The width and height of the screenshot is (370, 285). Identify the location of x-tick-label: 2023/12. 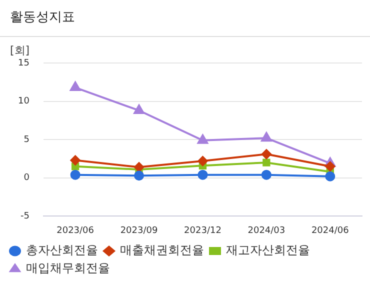
(203, 231).